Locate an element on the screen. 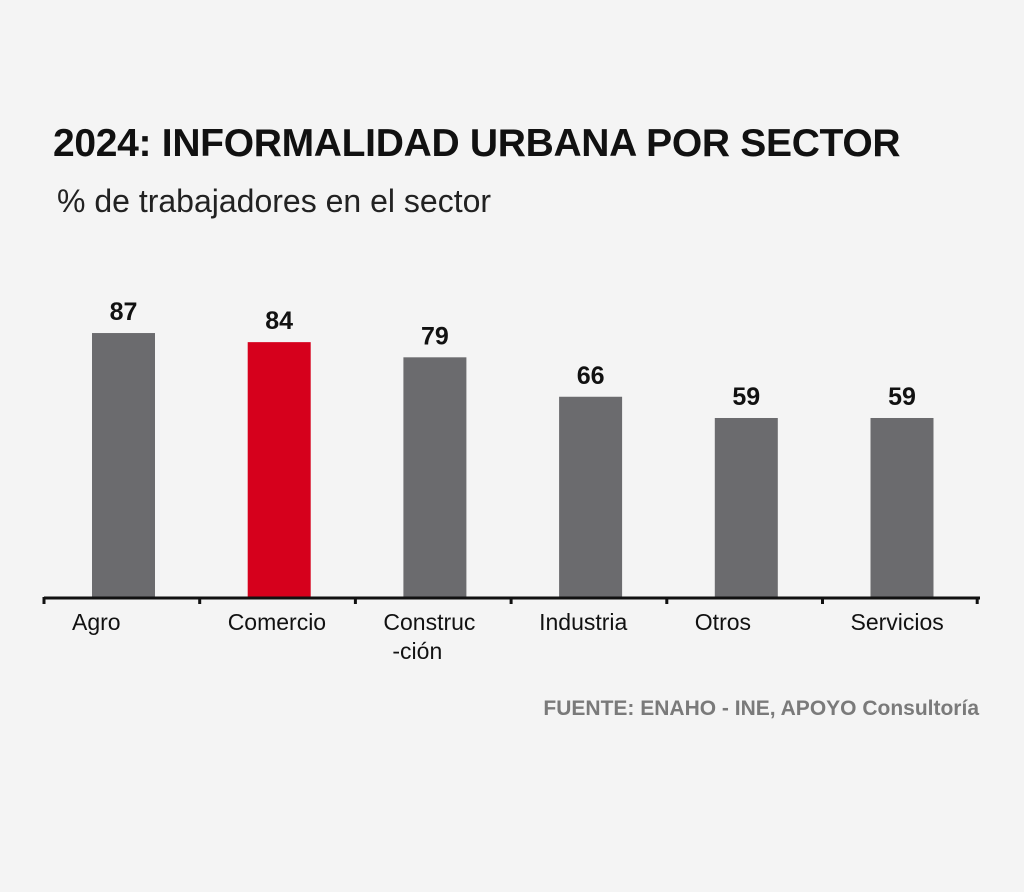 This screenshot has width=1024, height=892. category-label-3: Industria is located at coordinates (583, 622).